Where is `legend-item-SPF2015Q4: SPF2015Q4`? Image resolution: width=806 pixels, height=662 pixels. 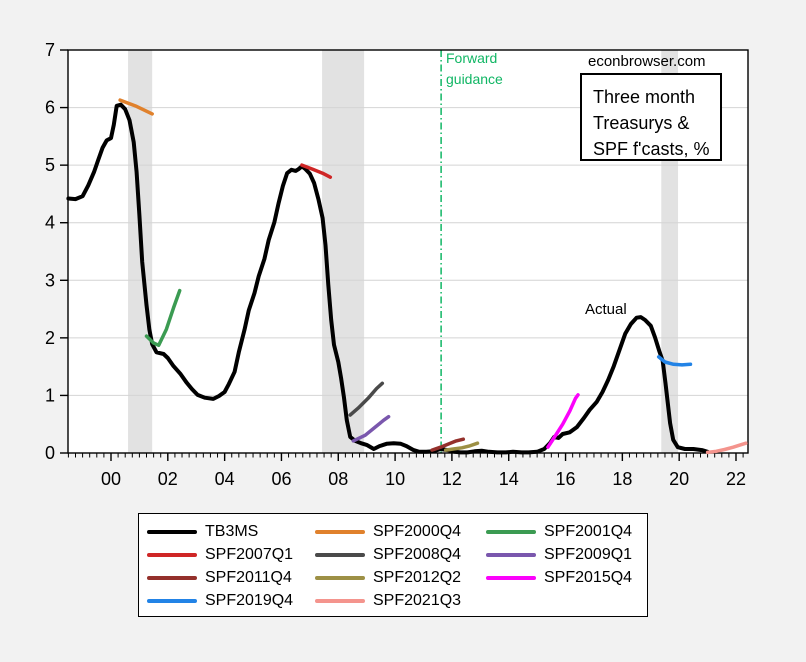 legend-item-SPF2015Q4: SPF2015Q4 is located at coordinates (563, 577).